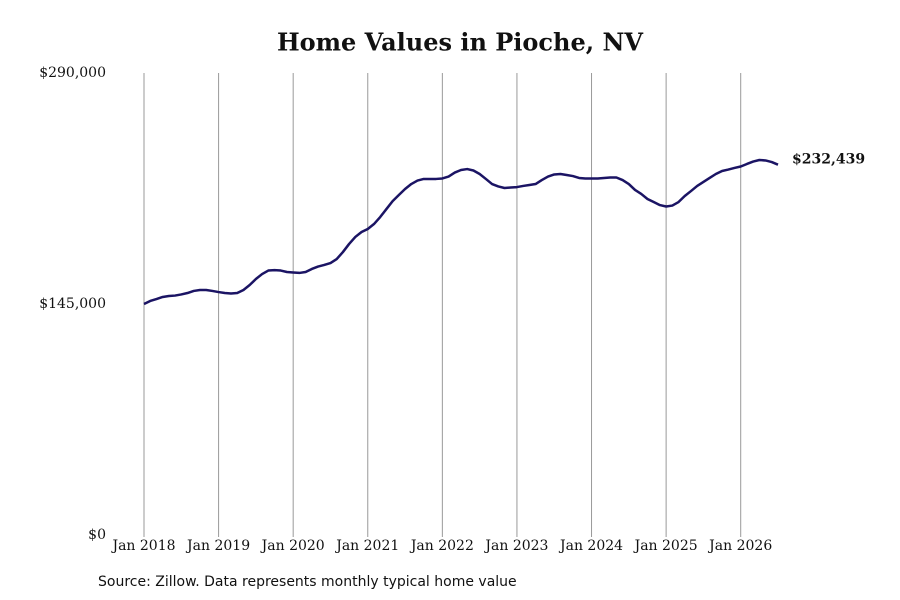 The height and width of the screenshot is (600, 900). I want to click on y-tick-label: $0, so click(97, 535).